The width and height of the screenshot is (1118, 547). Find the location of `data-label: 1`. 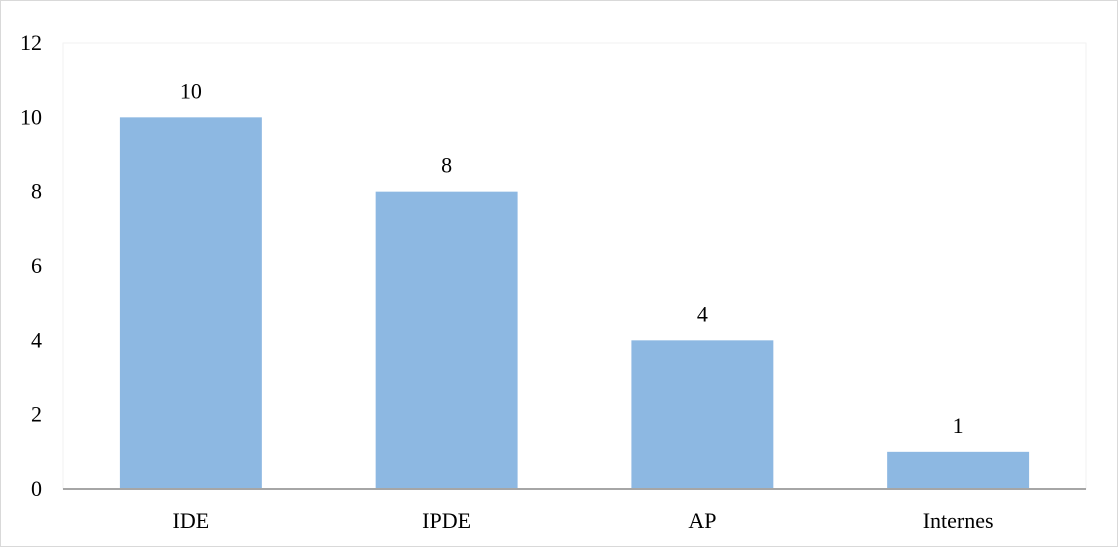

data-label: 1 is located at coordinates (958, 425).